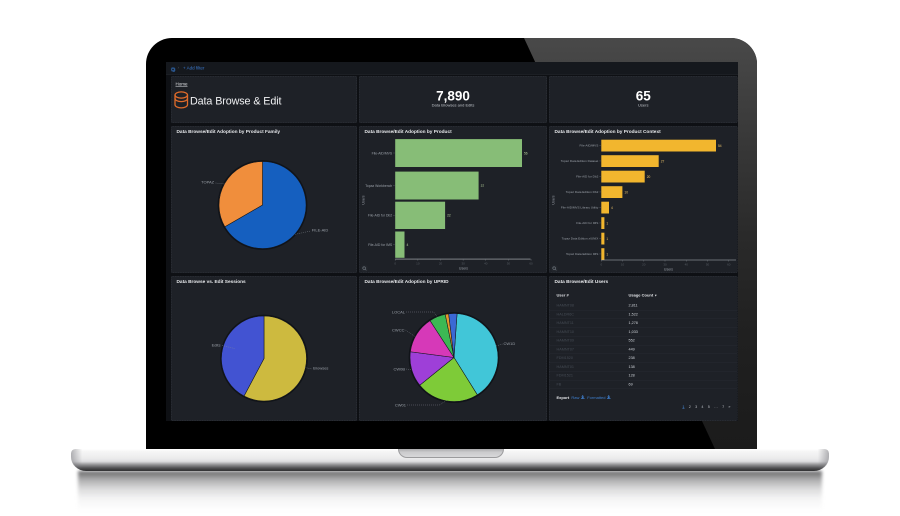 The height and width of the screenshot is (516, 900). I want to click on svg-text: CW1D, so click(510, 343).